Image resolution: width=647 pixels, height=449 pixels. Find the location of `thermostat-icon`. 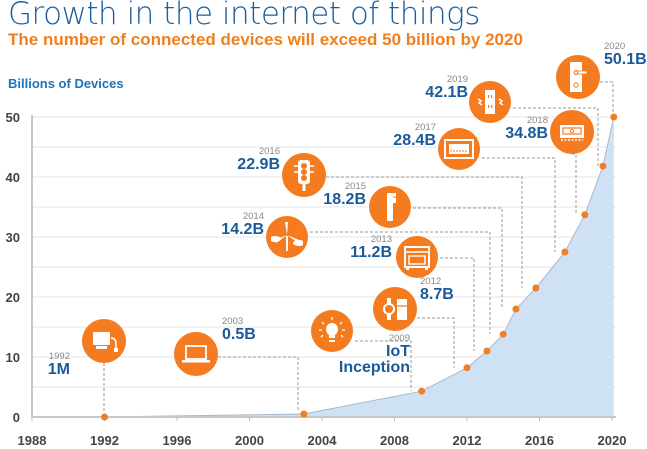

thermostat-icon is located at coordinates (459, 149).